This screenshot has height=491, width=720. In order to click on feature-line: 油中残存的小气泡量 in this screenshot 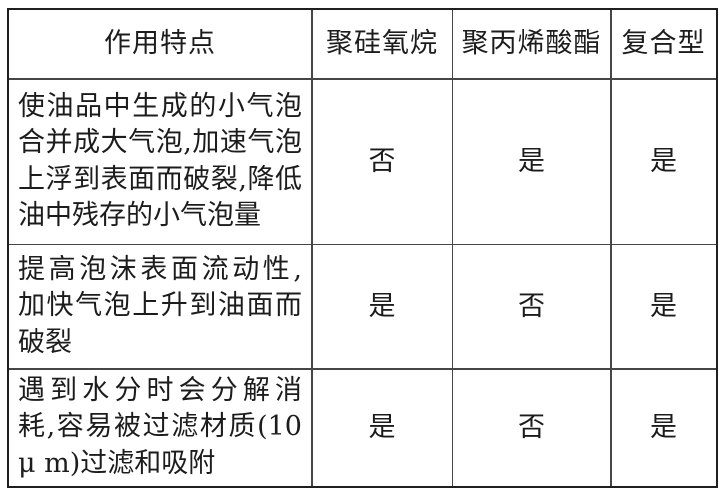, I will do `click(139, 215)`.